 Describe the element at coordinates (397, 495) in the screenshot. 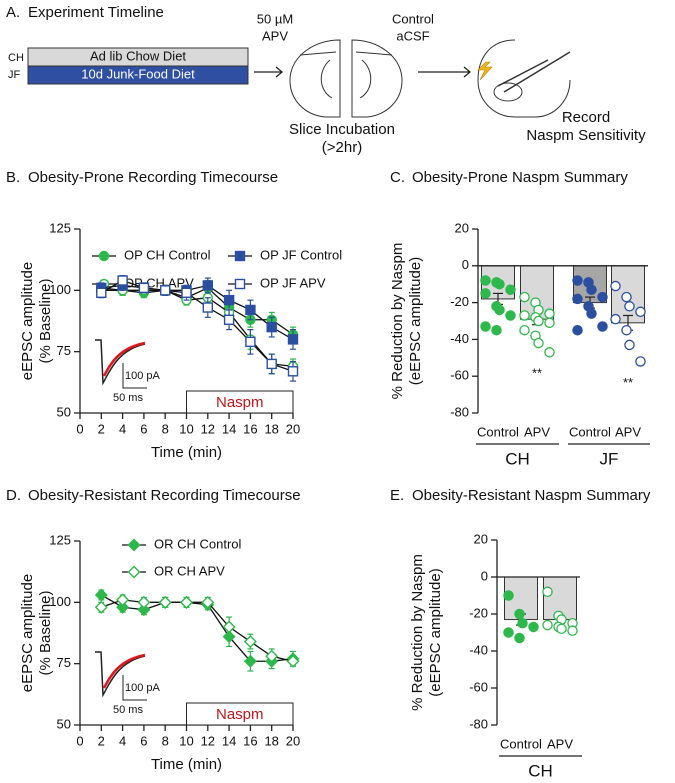

I see `panel-label: E.` at that location.